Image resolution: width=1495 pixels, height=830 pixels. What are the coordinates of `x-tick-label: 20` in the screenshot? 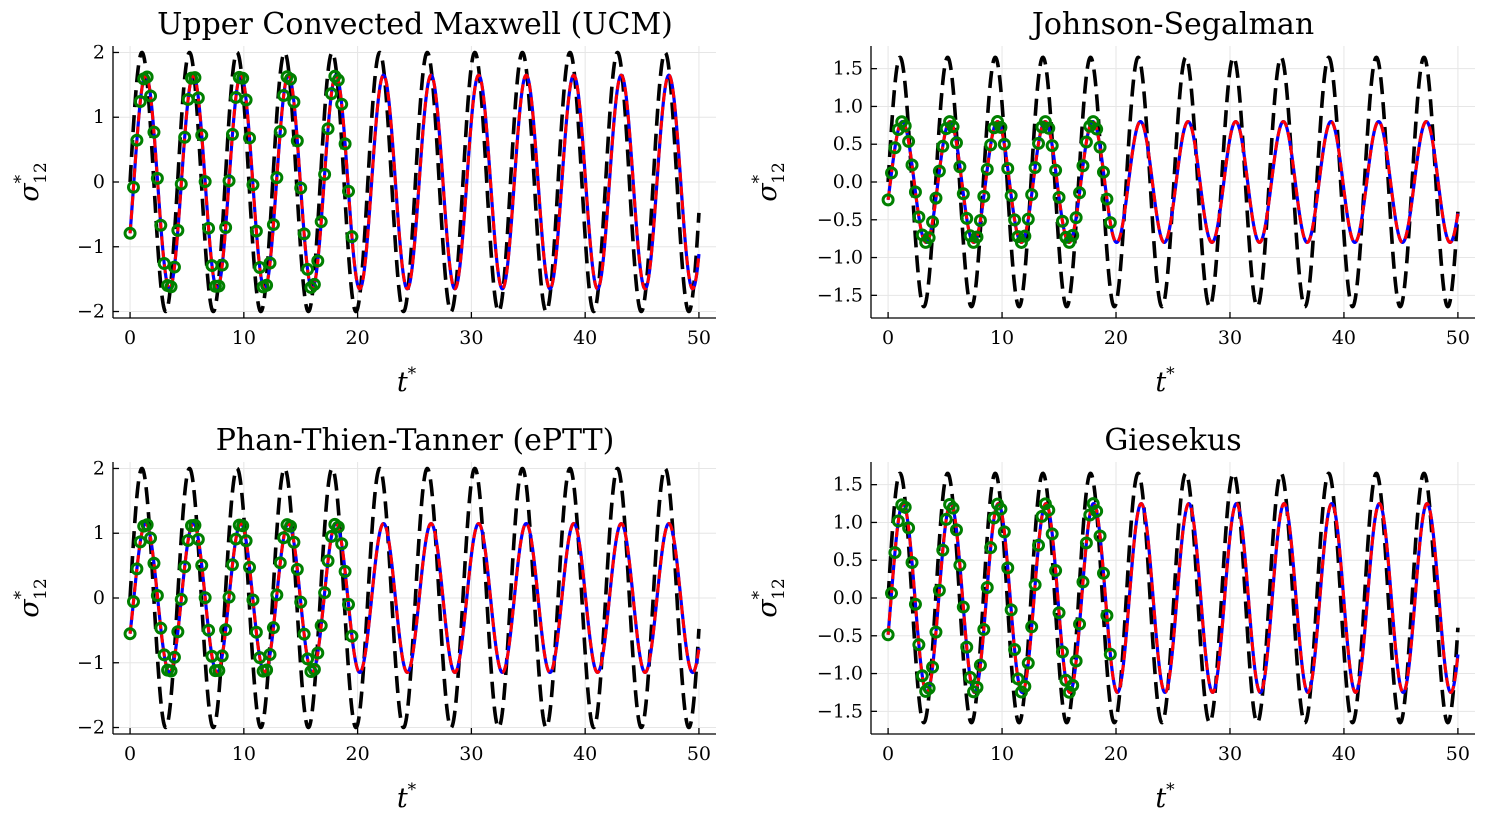 It's located at (358, 754).